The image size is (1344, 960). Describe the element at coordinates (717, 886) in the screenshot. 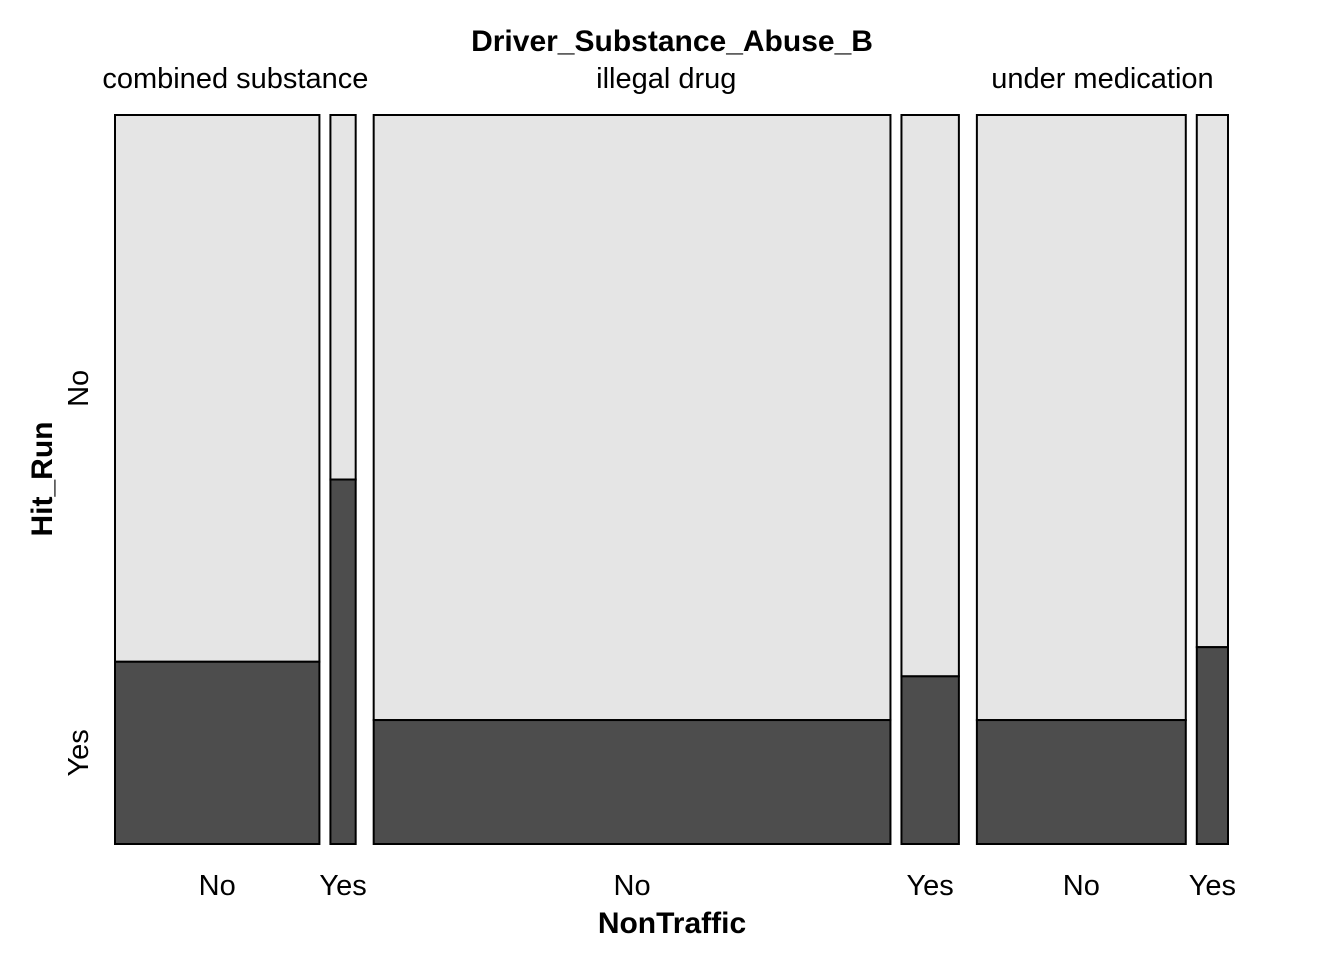

I see `x-tick-labels: No Yes No Yes No Yes` at that location.